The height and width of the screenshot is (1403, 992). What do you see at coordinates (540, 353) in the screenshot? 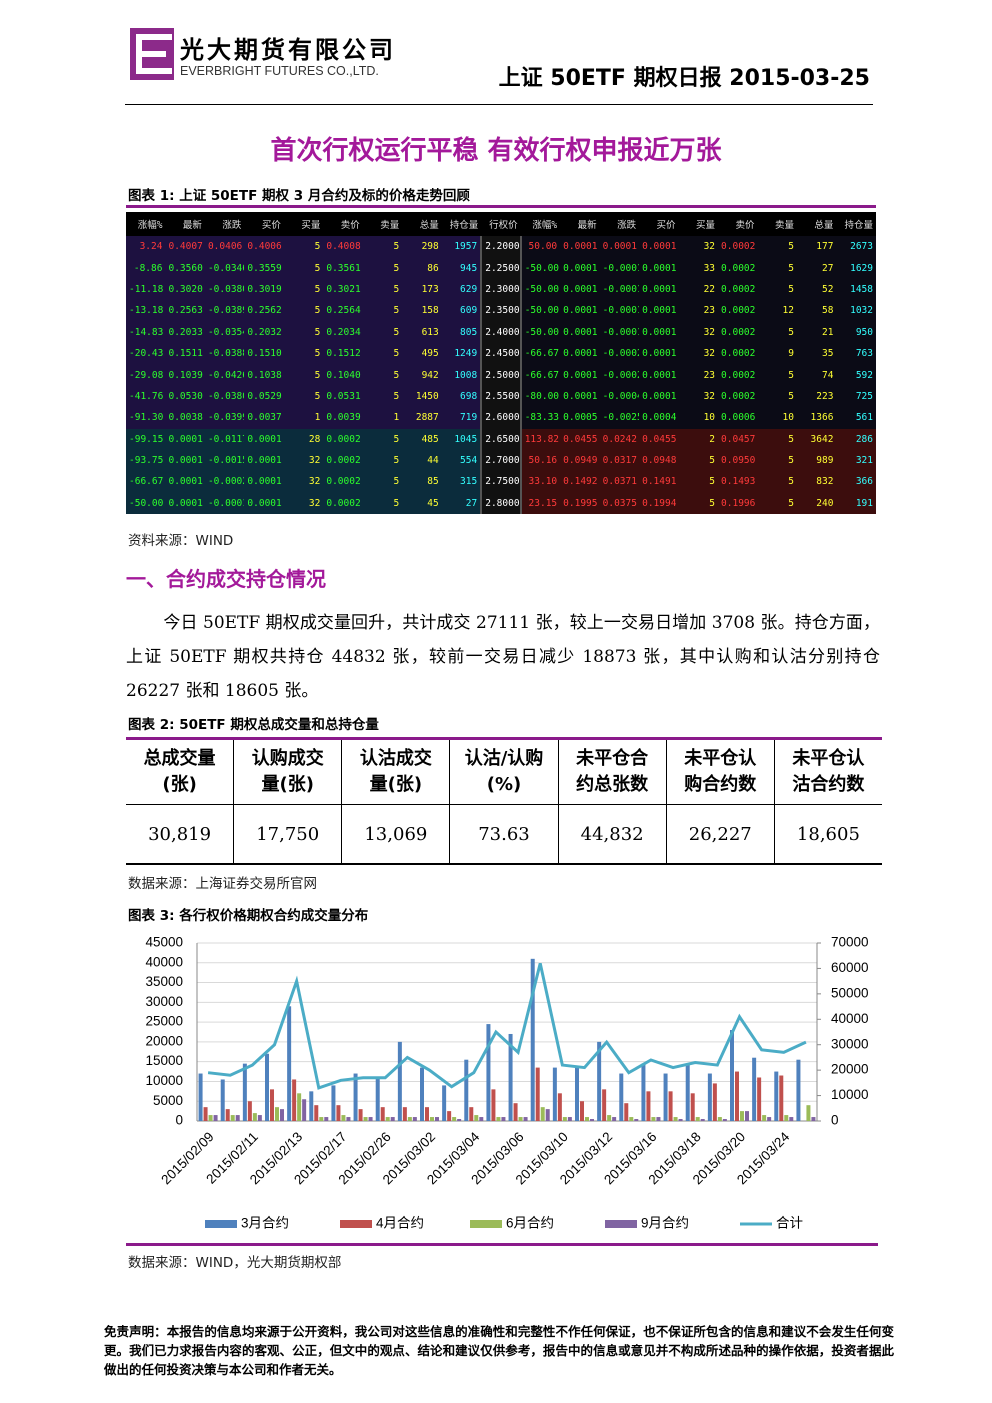
I see `table-cell: -66.67` at bounding box center [540, 353].